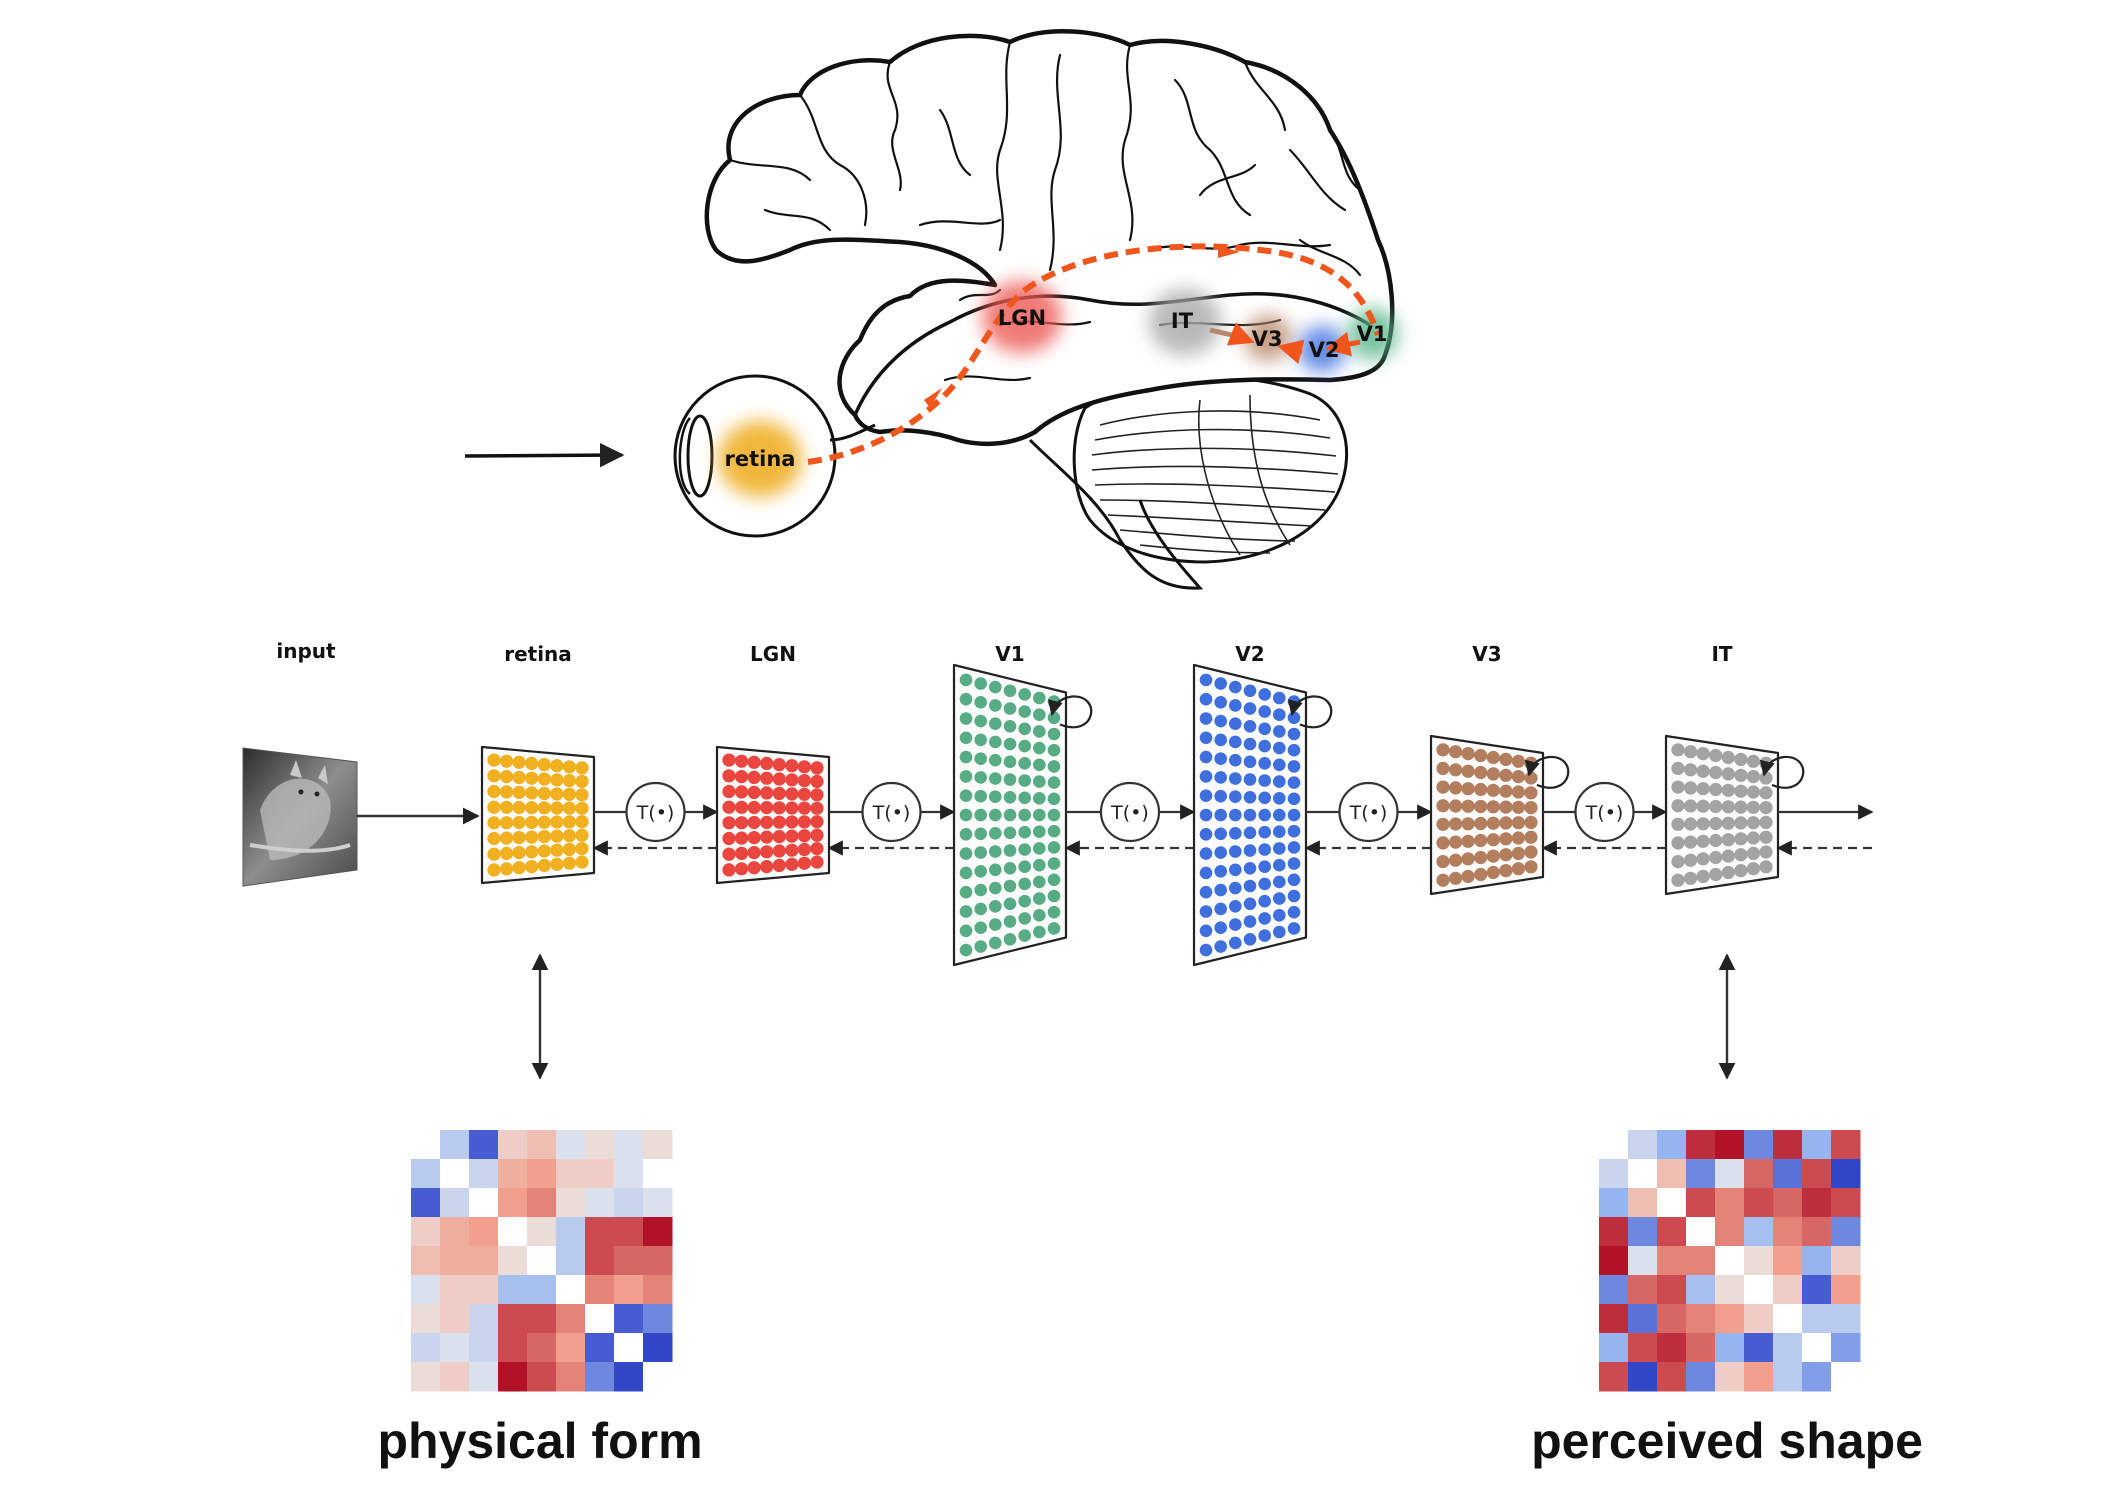 The image size is (2105, 1488). I want to click on operator-label: T(•), so click(1129, 813).